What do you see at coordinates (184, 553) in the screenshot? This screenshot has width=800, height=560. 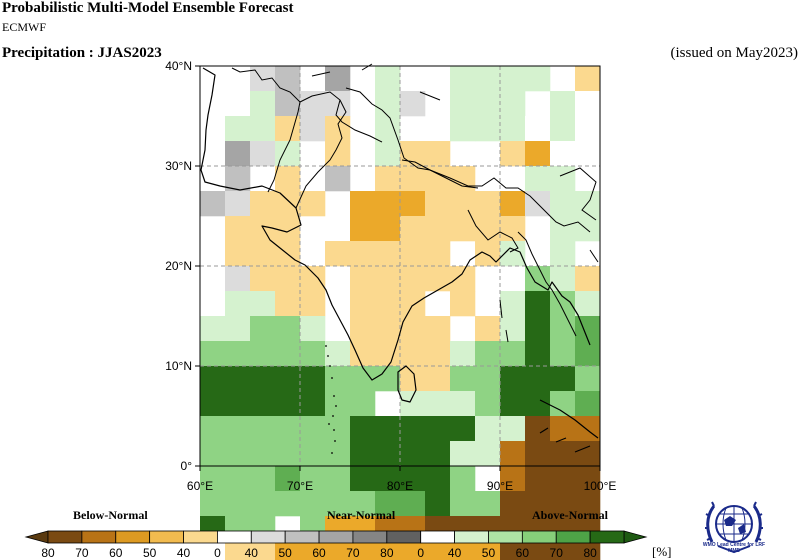 I see `colorbar-label: 40` at bounding box center [184, 553].